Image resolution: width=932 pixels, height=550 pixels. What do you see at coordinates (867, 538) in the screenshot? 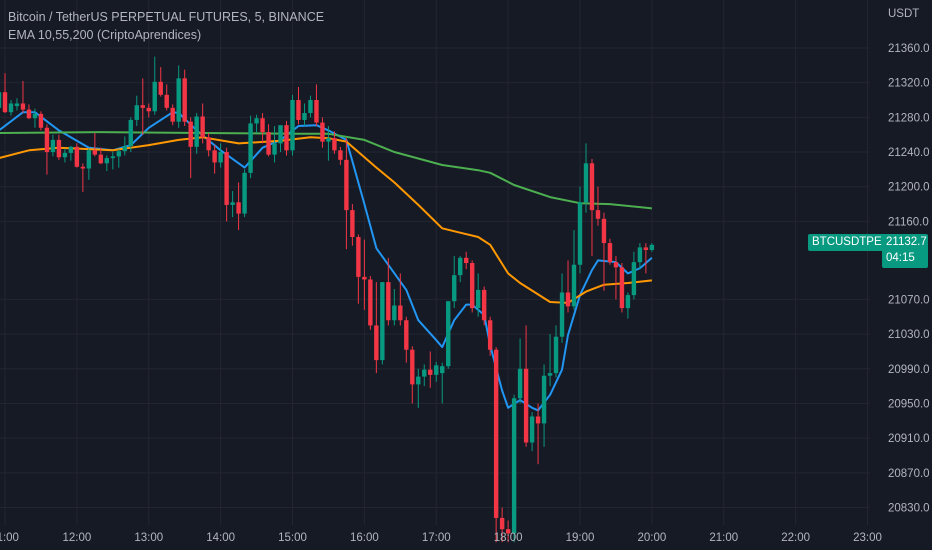
I see `x-tick-label: 23:00` at bounding box center [867, 538].